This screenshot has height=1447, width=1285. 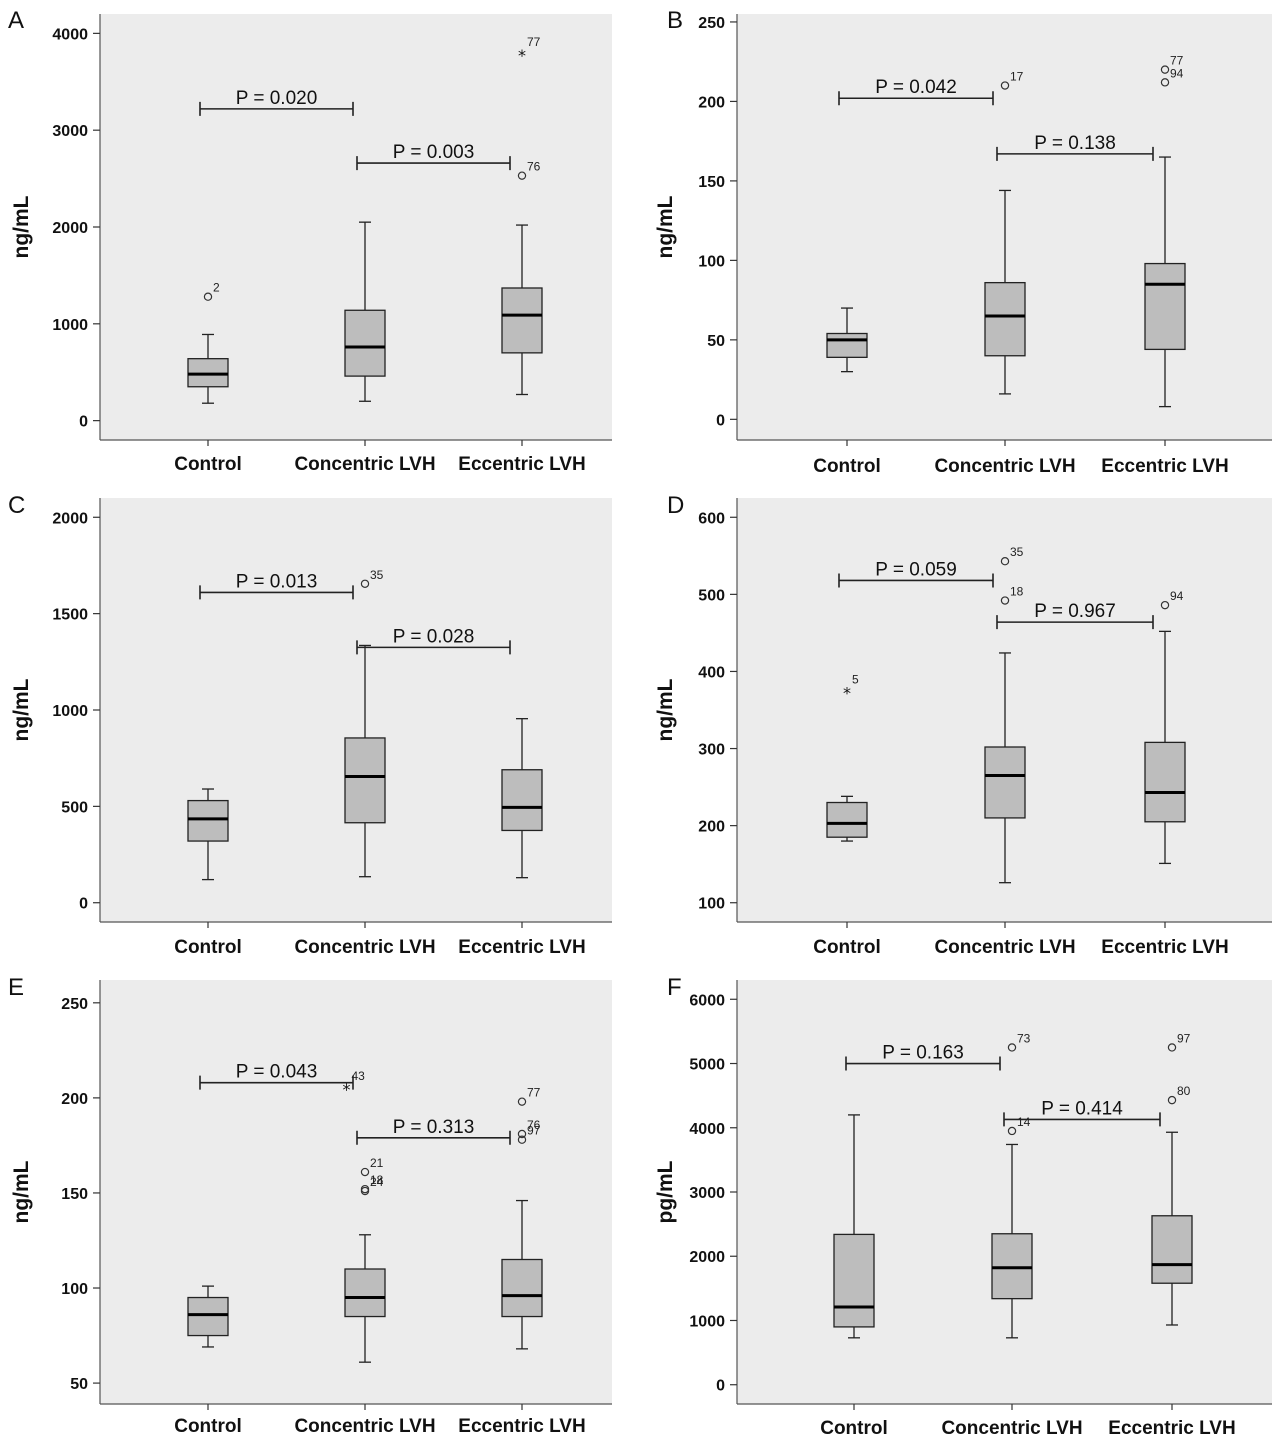 What do you see at coordinates (707, 1321) in the screenshot?
I see `y-tick-label: 1000` at bounding box center [707, 1321].